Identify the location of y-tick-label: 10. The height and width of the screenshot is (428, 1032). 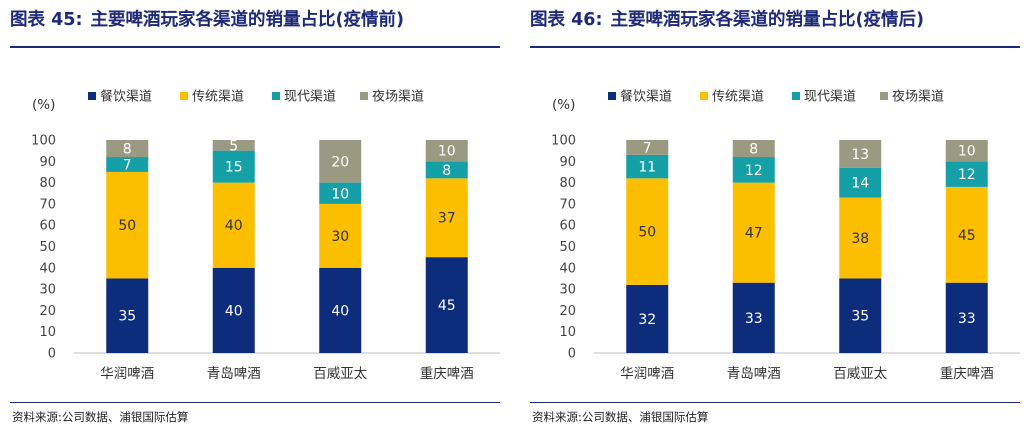
(47, 332).